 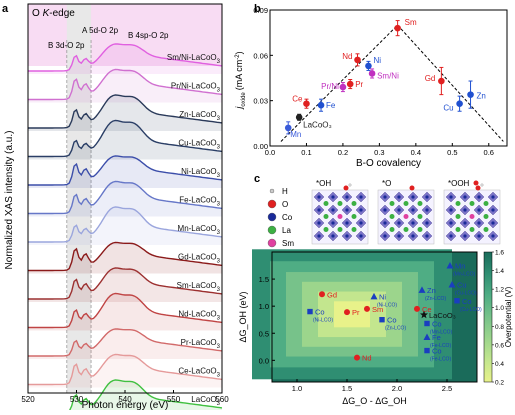 I want to click on trace-pr-lacoo3, so click(x=125, y=342).